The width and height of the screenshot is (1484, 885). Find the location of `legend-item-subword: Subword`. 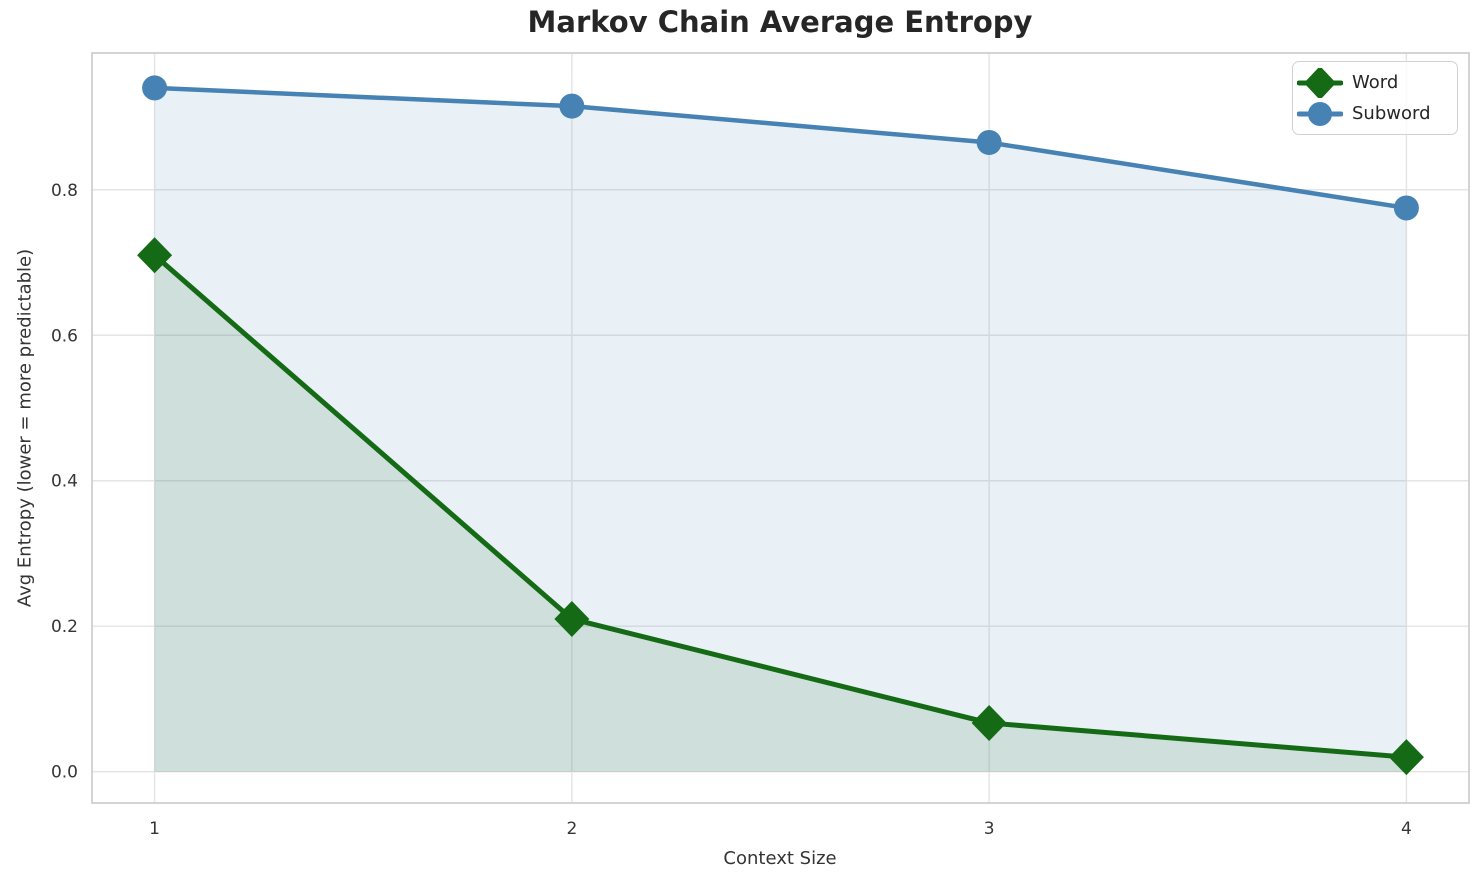

legend-item-subword: Subword is located at coordinates (1372, 113).